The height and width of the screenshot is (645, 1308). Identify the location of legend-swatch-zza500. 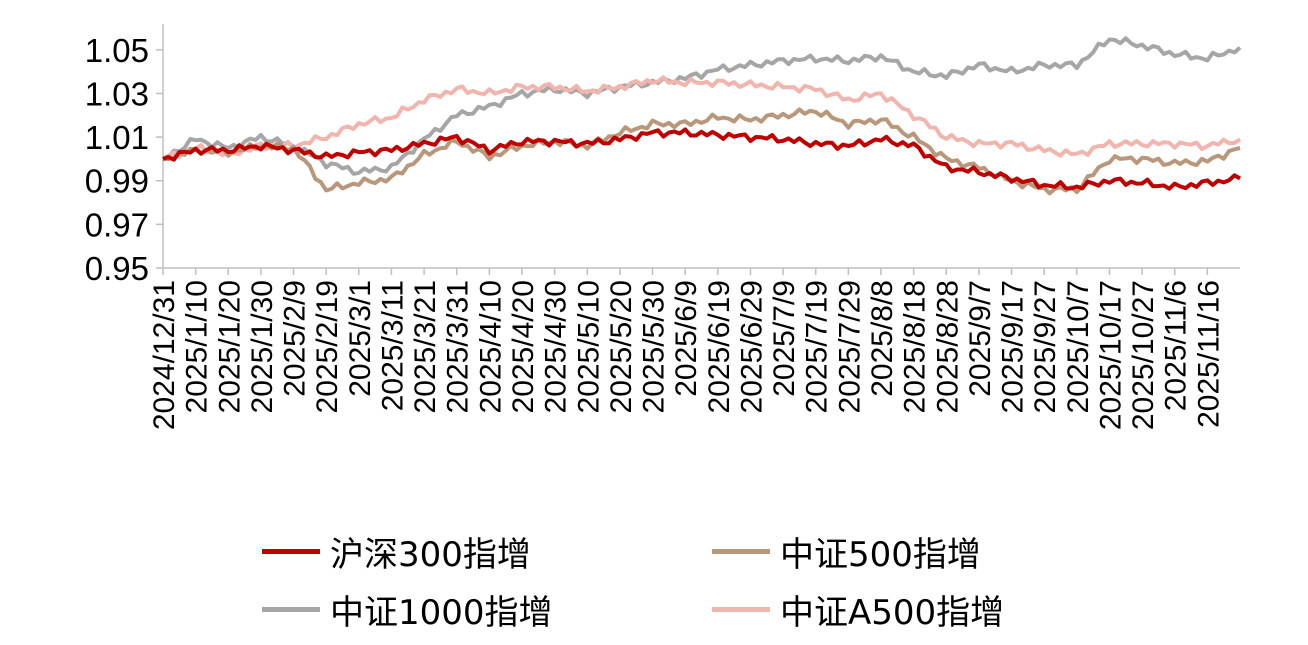
(741, 609).